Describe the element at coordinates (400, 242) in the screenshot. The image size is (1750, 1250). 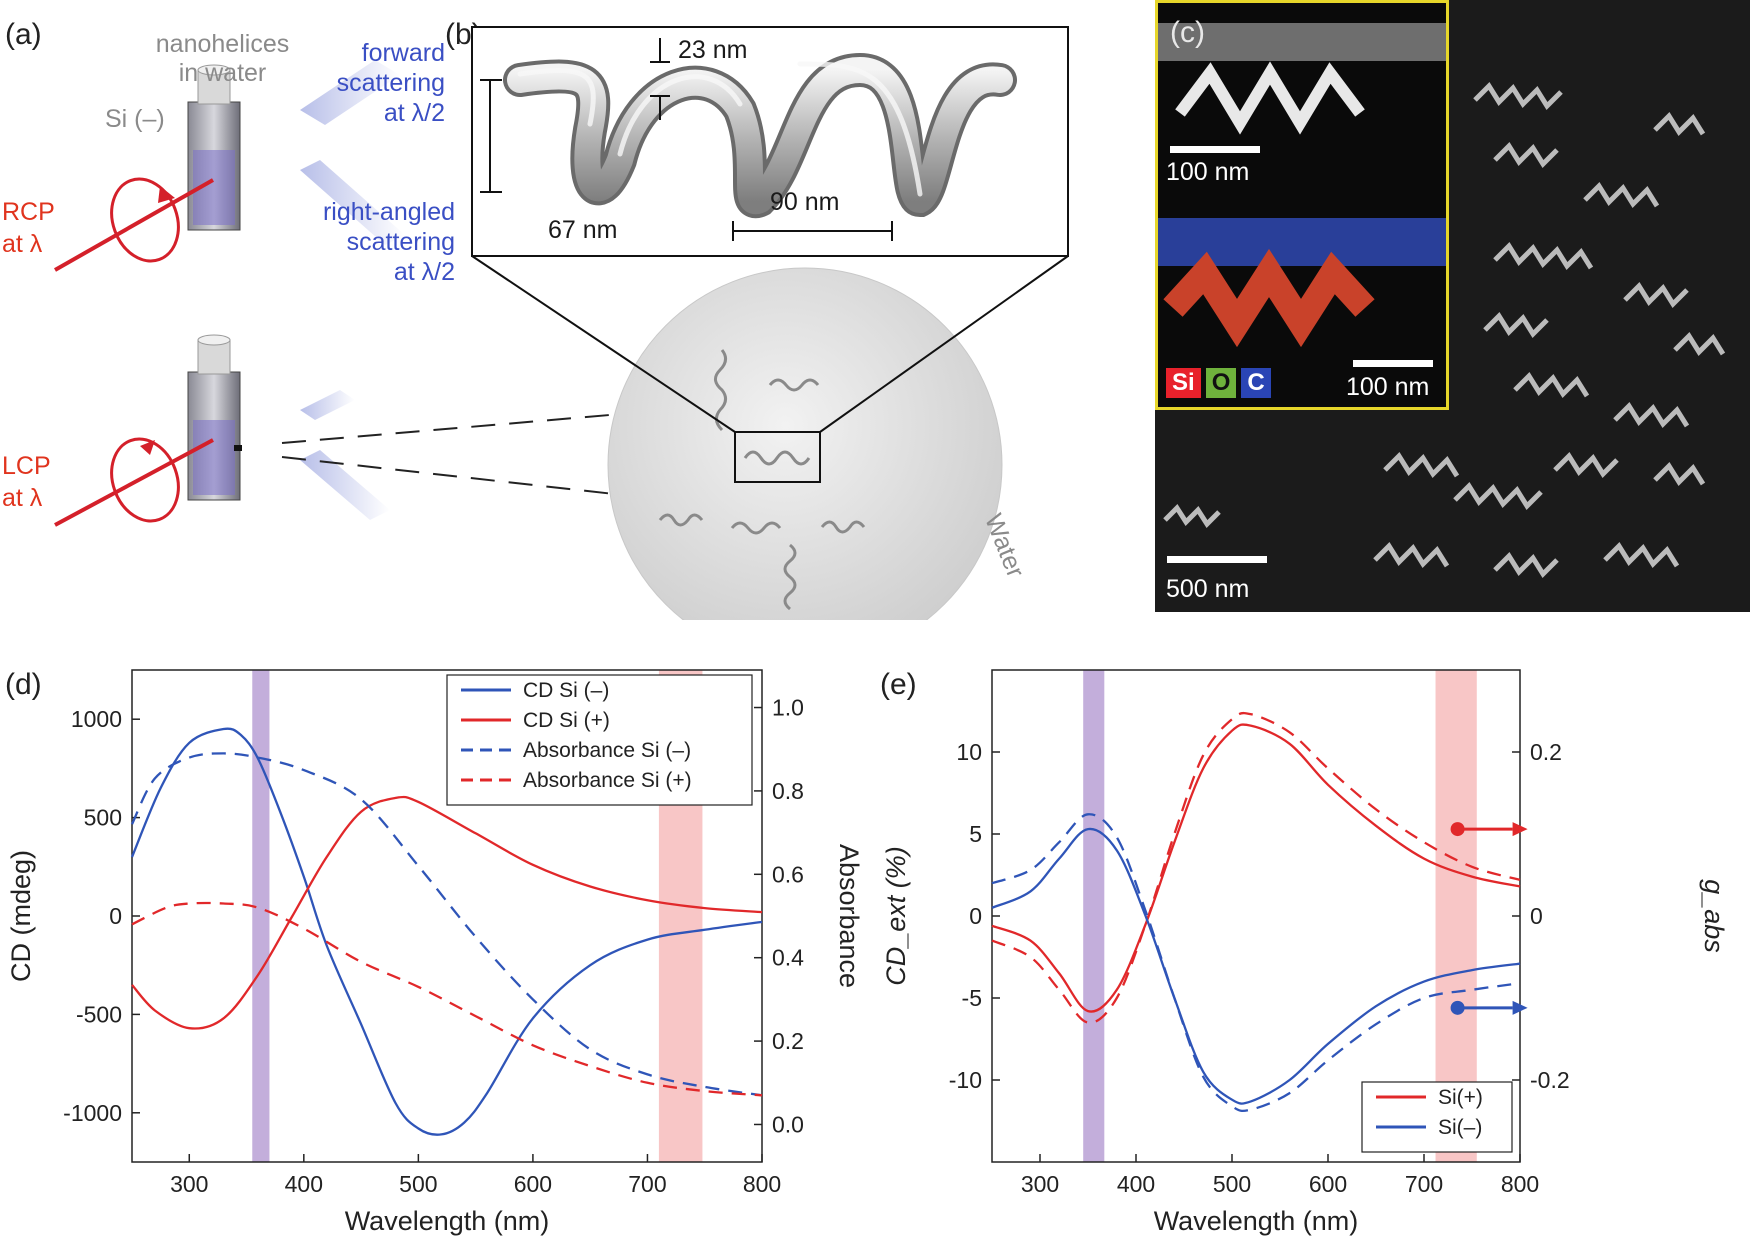
I see `right-line2: scattering` at that location.